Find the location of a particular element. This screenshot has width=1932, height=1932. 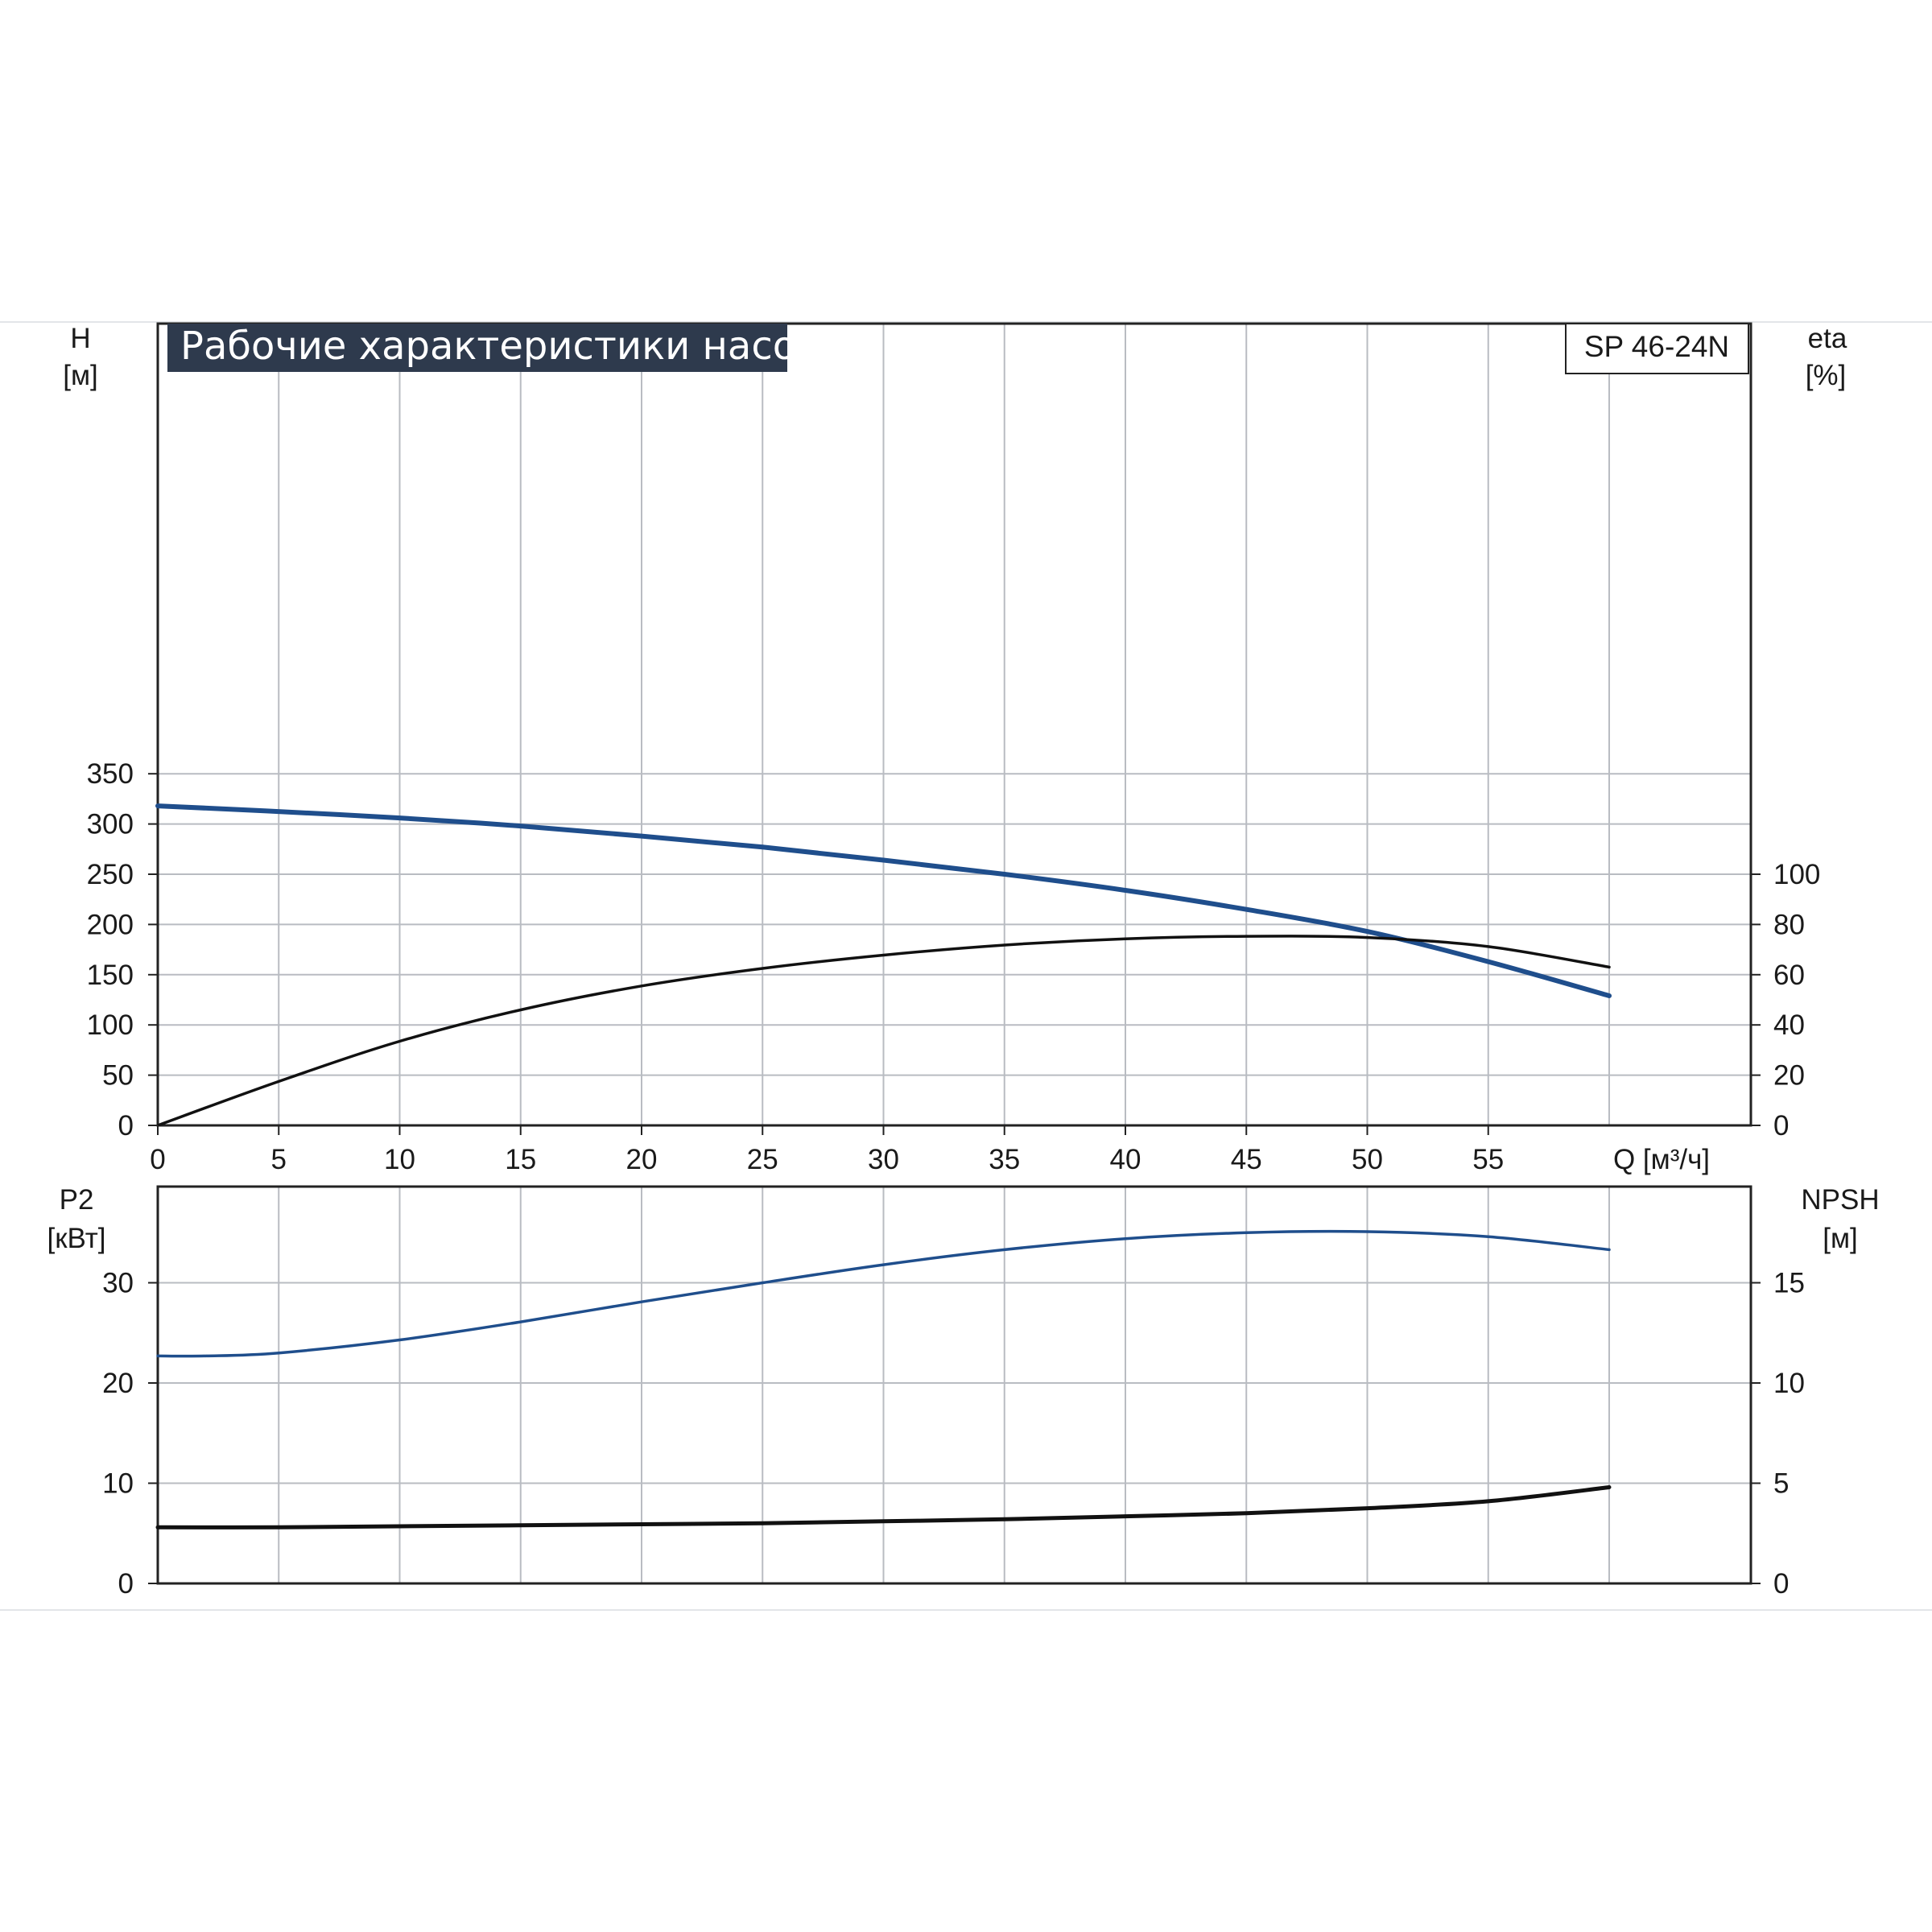

model-box is located at coordinates (1657, 348).